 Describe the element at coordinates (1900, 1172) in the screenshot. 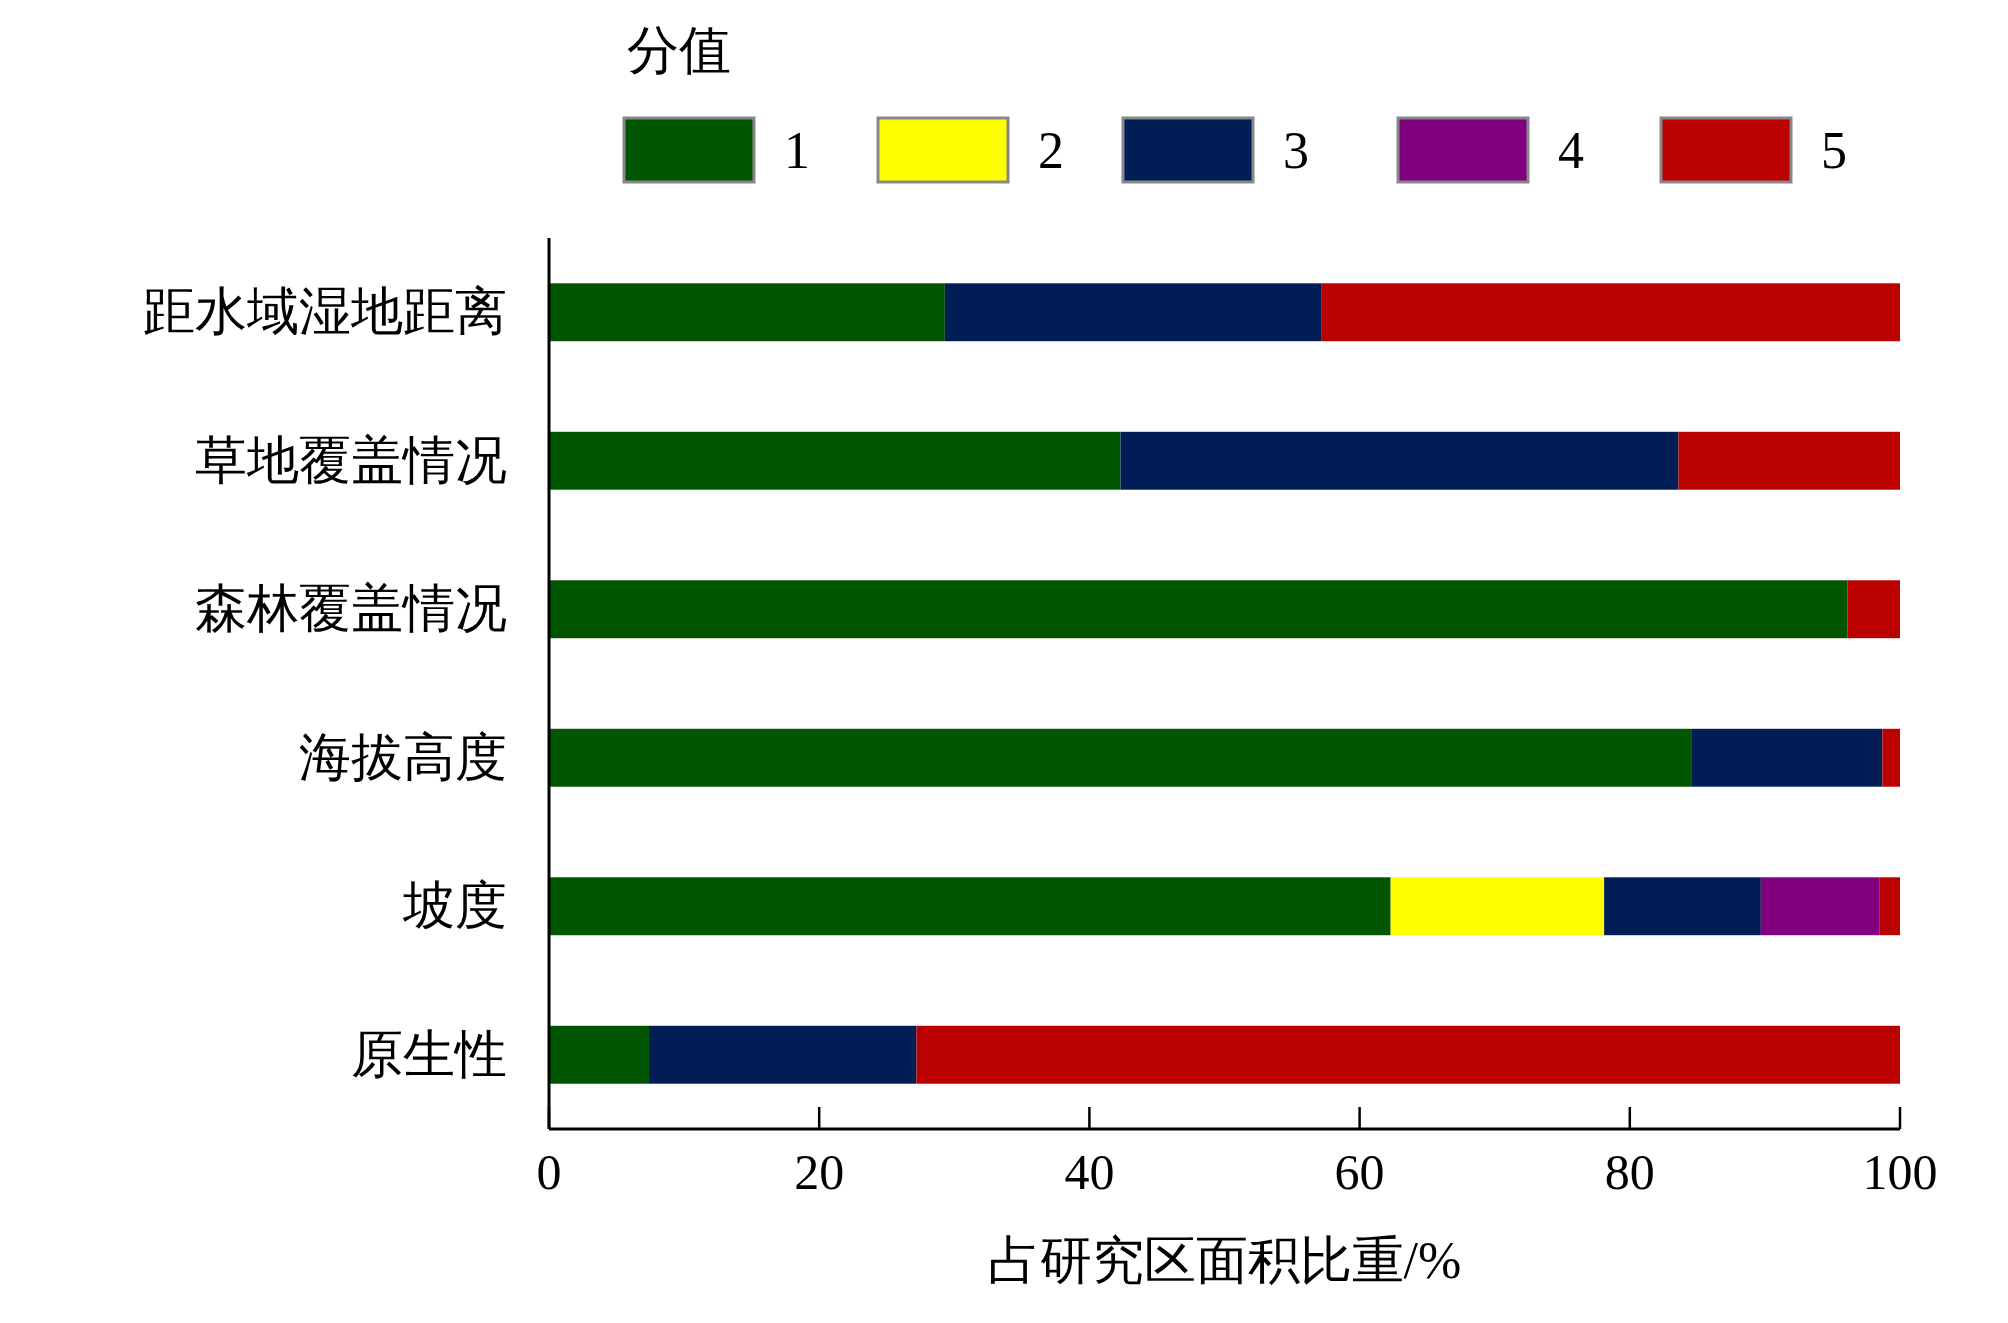

I see `x-tick-label: 100` at that location.